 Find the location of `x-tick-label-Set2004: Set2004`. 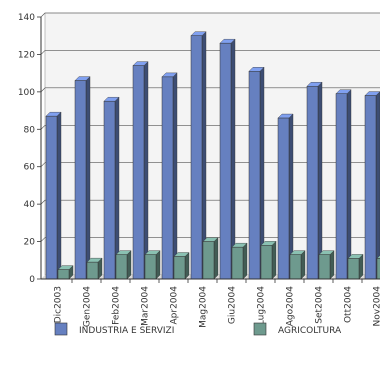

x-tick-label-Set2004: Set2004 is located at coordinates (320, 305).